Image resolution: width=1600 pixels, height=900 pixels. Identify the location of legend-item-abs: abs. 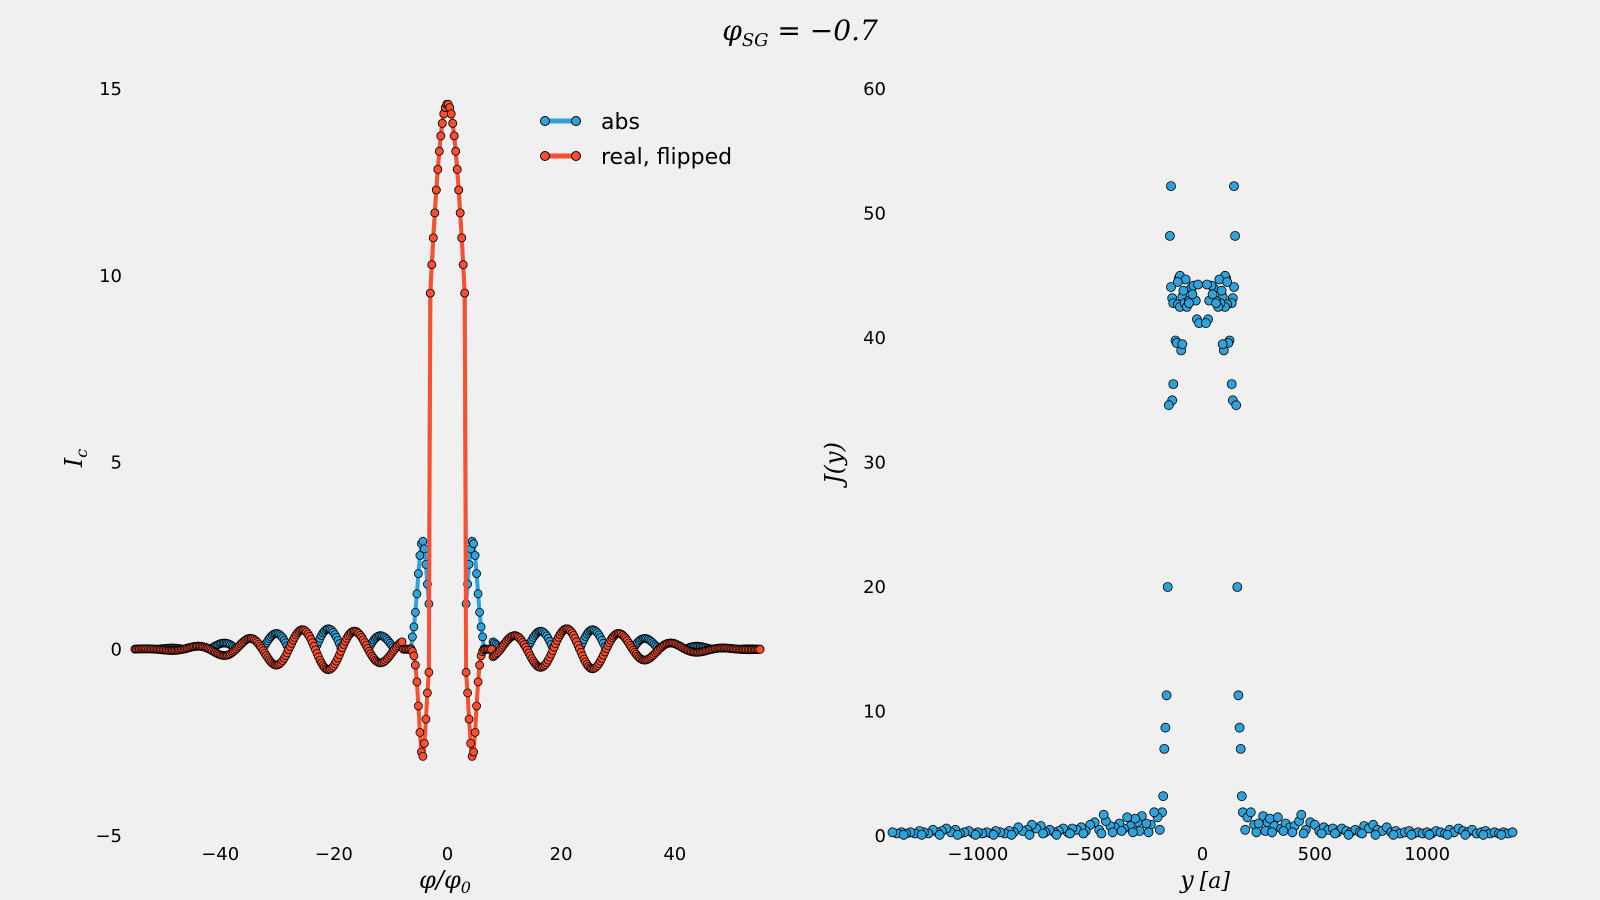
(590, 122).